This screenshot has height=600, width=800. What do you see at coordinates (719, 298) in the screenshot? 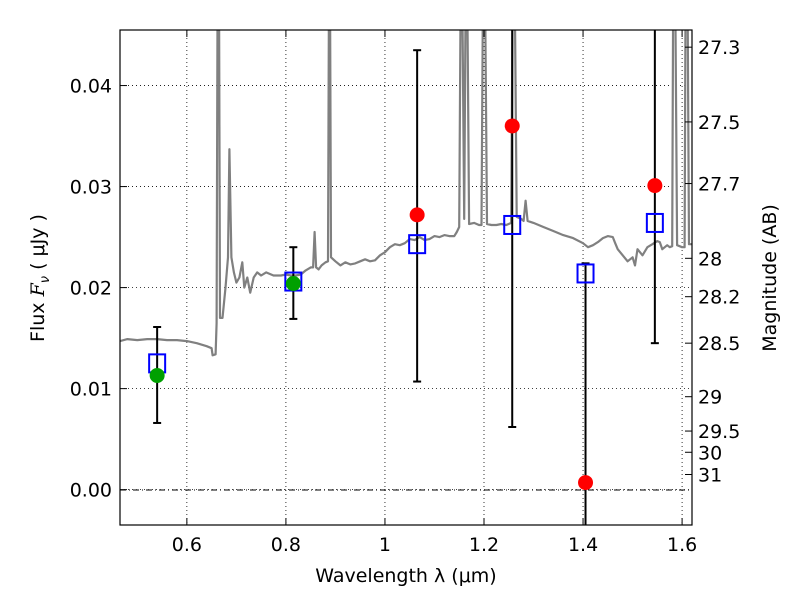
I see `right-tick-label: 28.2` at bounding box center [719, 298].